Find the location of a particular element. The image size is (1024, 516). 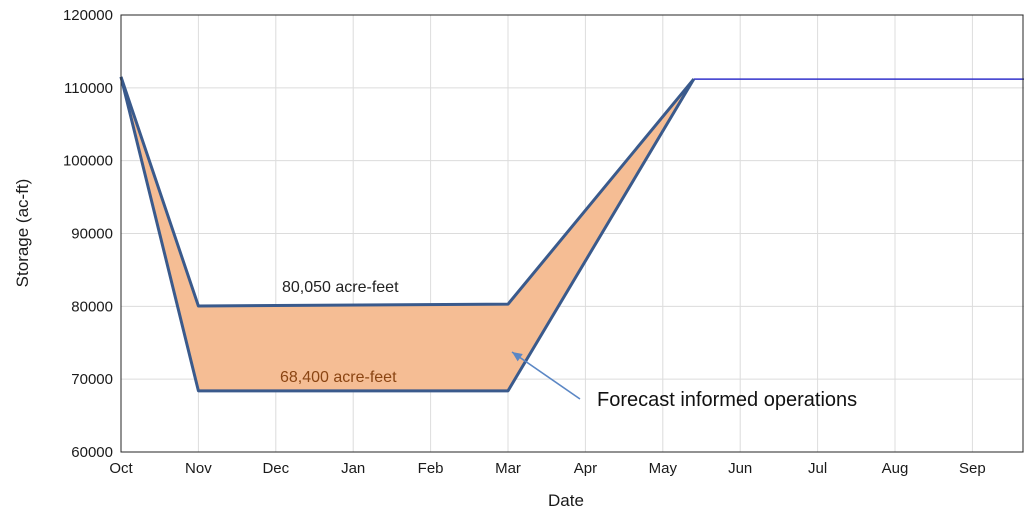

annotation-arrow-head is located at coordinates (517, 357).